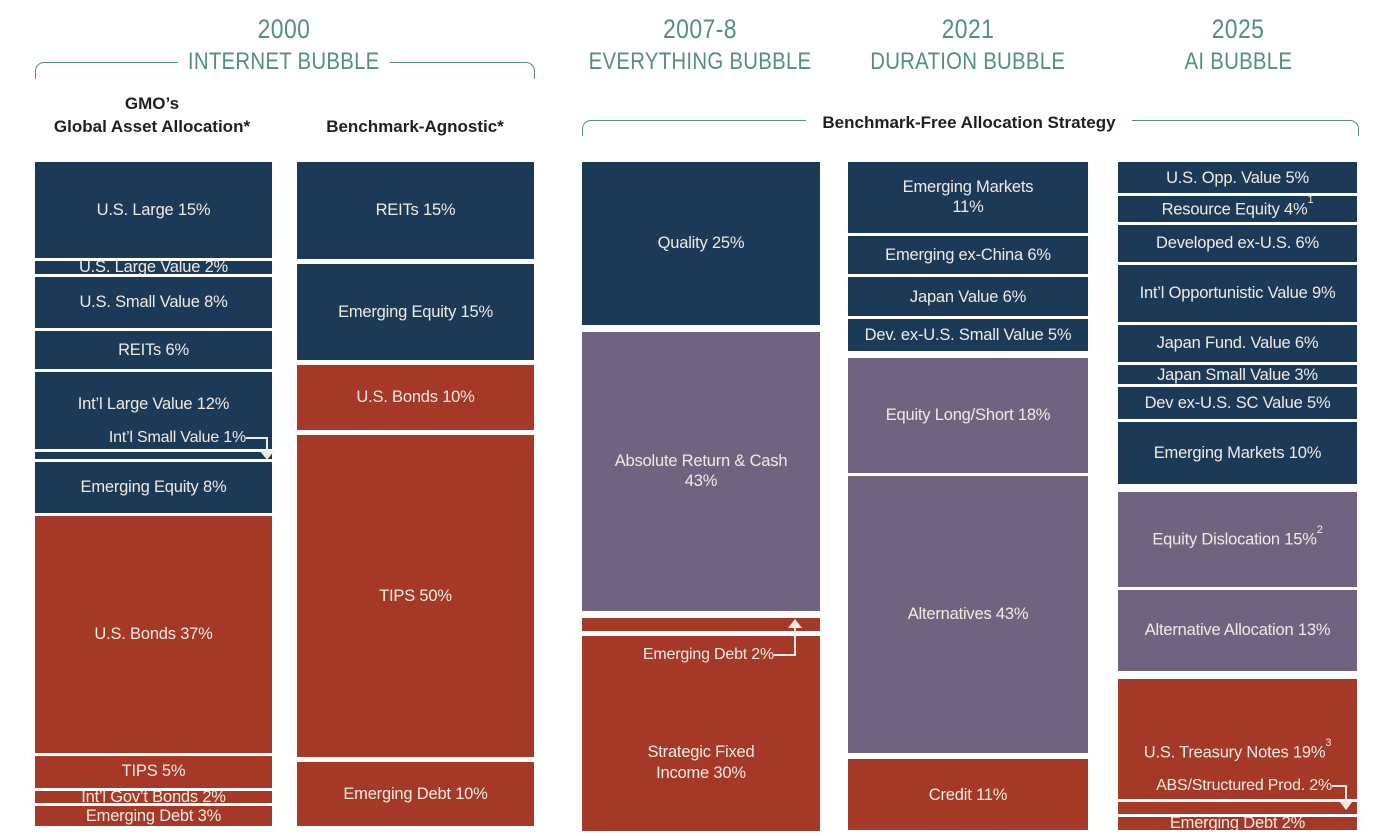 The image size is (1380, 836). I want to click on segment-label: Dev. ex-U.S. Small Value 5%, so click(968, 334).